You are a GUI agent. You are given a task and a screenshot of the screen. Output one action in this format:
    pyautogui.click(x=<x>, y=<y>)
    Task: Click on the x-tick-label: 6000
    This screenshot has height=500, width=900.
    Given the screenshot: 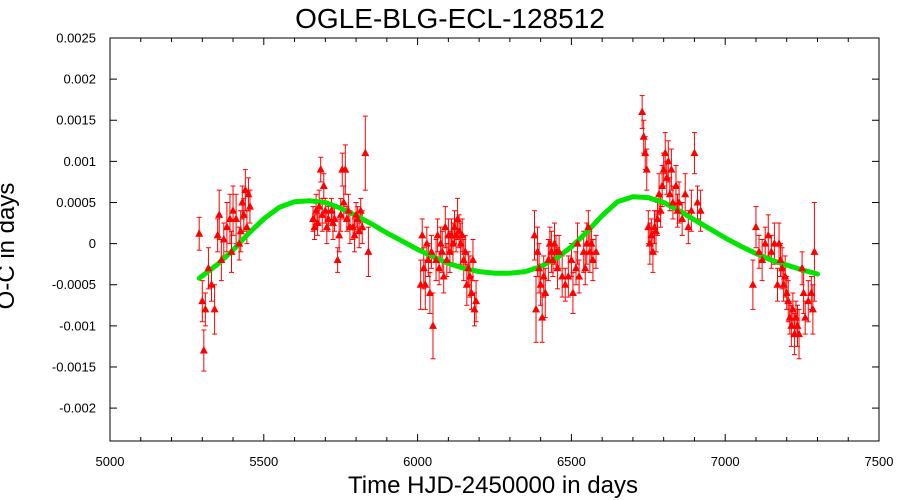 What is the action you would take?
    pyautogui.click(x=417, y=461)
    